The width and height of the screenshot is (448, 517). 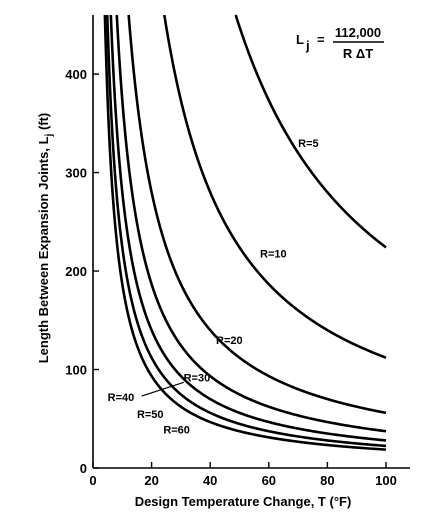 I want to click on curve-label-leader, so click(x=163, y=389).